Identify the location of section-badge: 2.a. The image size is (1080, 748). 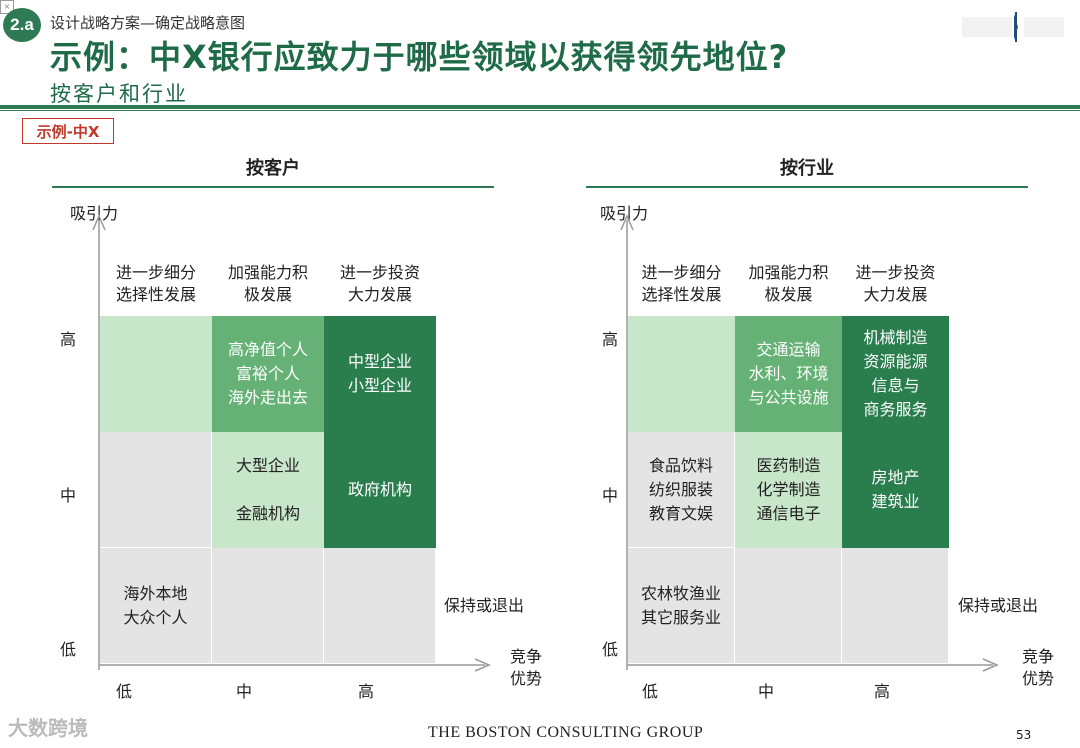
(22, 25).